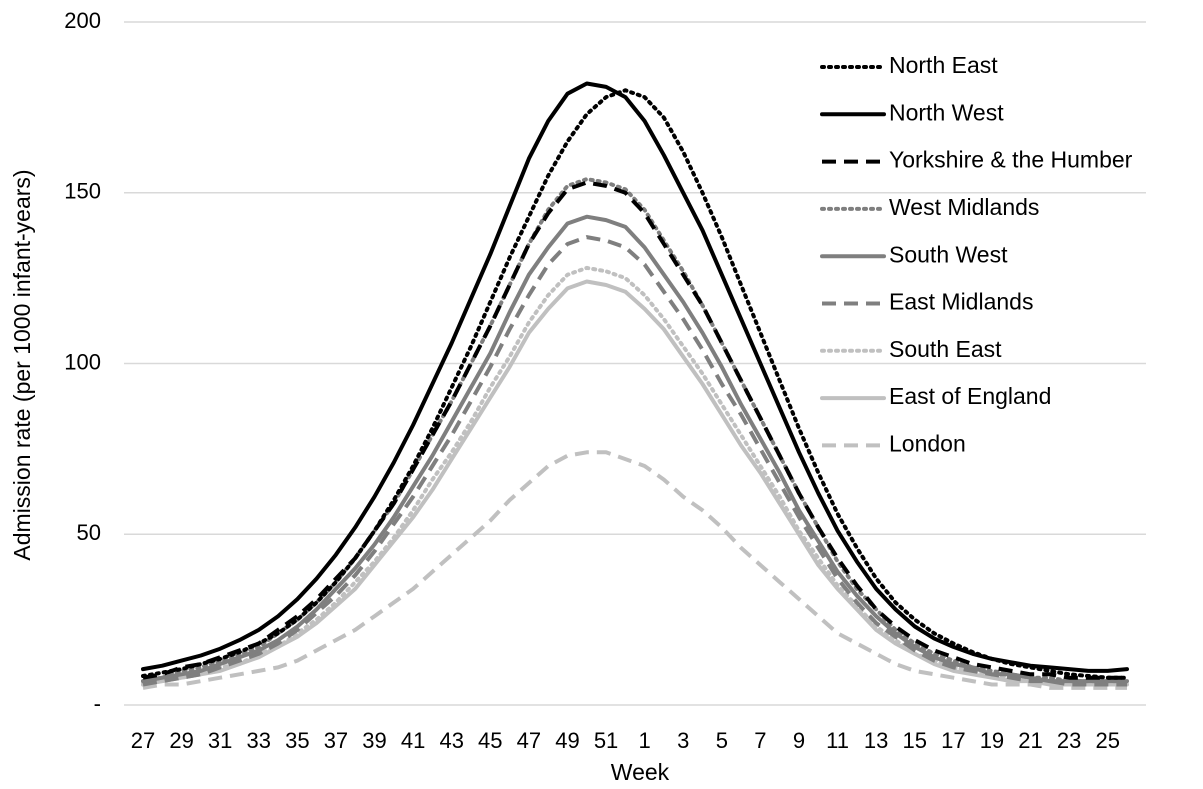  What do you see at coordinates (837, 740) in the screenshot?
I see `x-tick-label: 11` at bounding box center [837, 740].